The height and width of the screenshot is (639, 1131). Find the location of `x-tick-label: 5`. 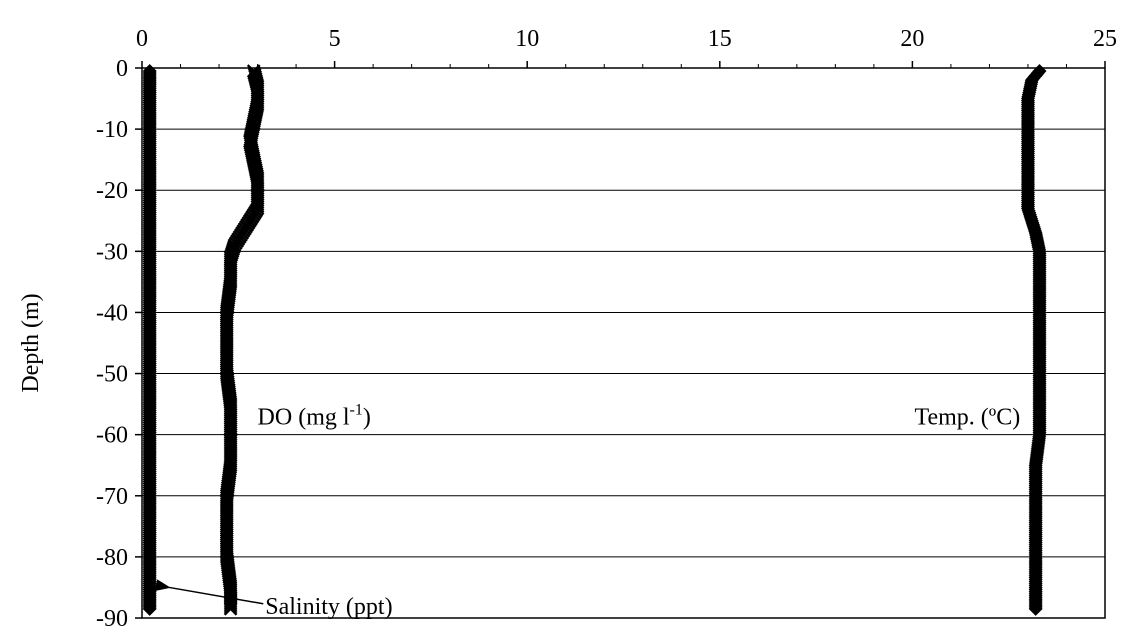

x-tick-label: 5 is located at coordinates (335, 39).